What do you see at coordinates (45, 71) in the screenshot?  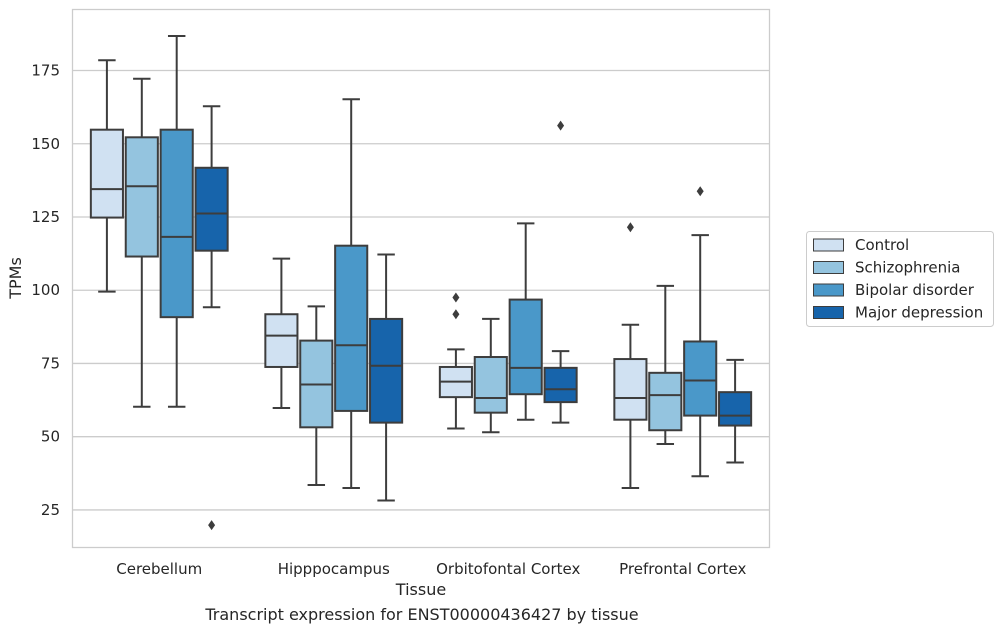 I see `y-tick-label: 175` at bounding box center [45, 71].